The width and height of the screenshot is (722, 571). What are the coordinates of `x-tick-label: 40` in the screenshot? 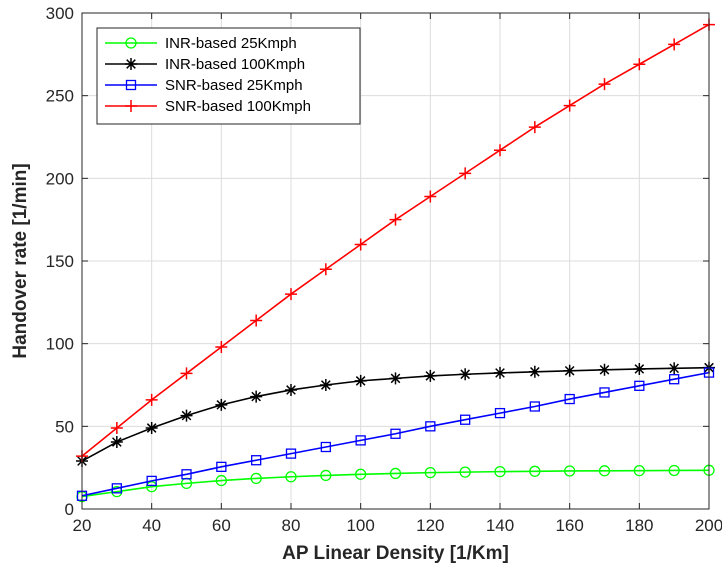 It's located at (151, 525).